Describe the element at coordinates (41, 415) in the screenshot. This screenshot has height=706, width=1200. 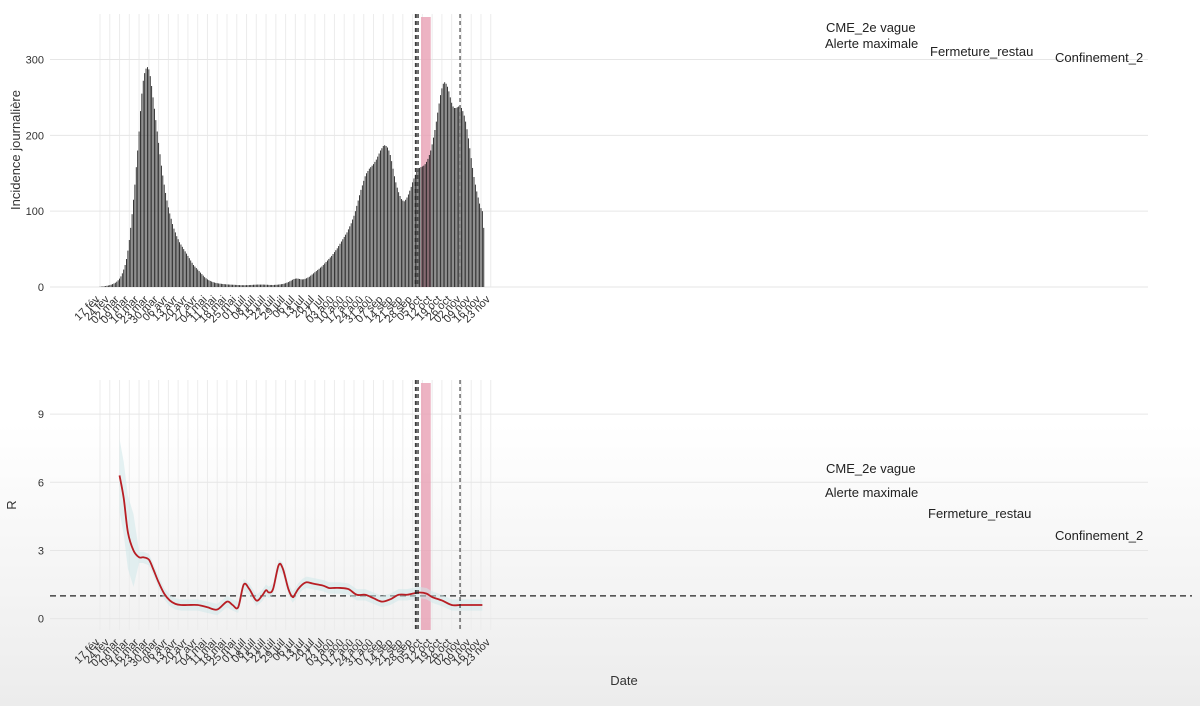
I see `y-tick-label: 9` at that location.